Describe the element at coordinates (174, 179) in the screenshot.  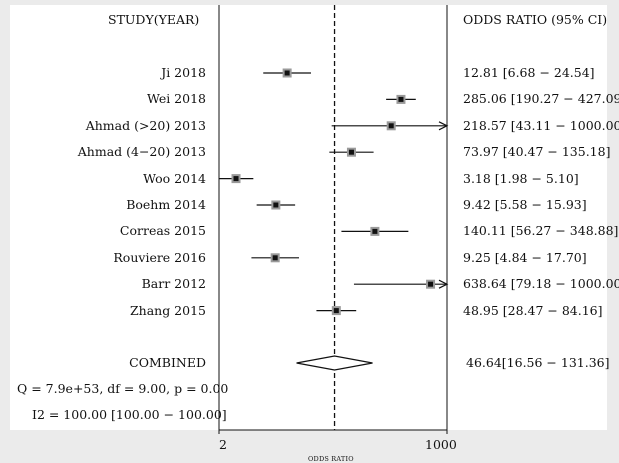
I see `study-label: Woo 2014` at that location.